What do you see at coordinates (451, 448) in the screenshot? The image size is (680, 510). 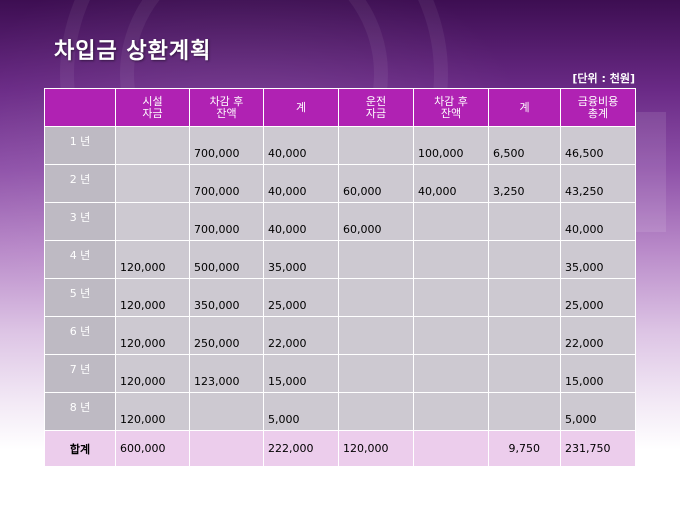 I see `total-cell` at bounding box center [451, 448].